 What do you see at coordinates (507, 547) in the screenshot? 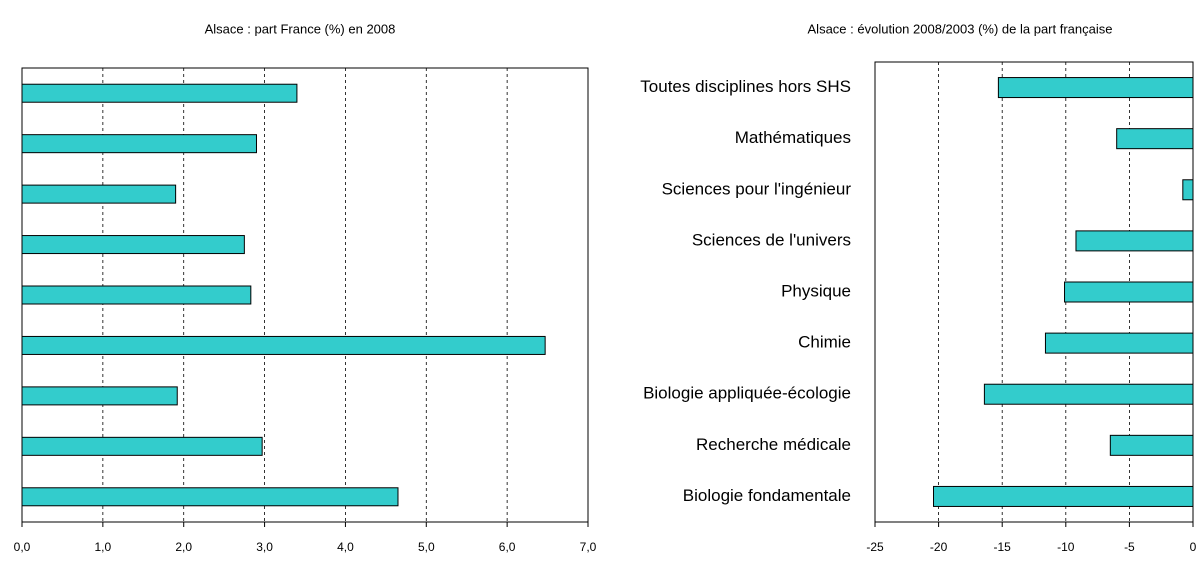
I see `x-tick-label: 6,0` at bounding box center [507, 547].